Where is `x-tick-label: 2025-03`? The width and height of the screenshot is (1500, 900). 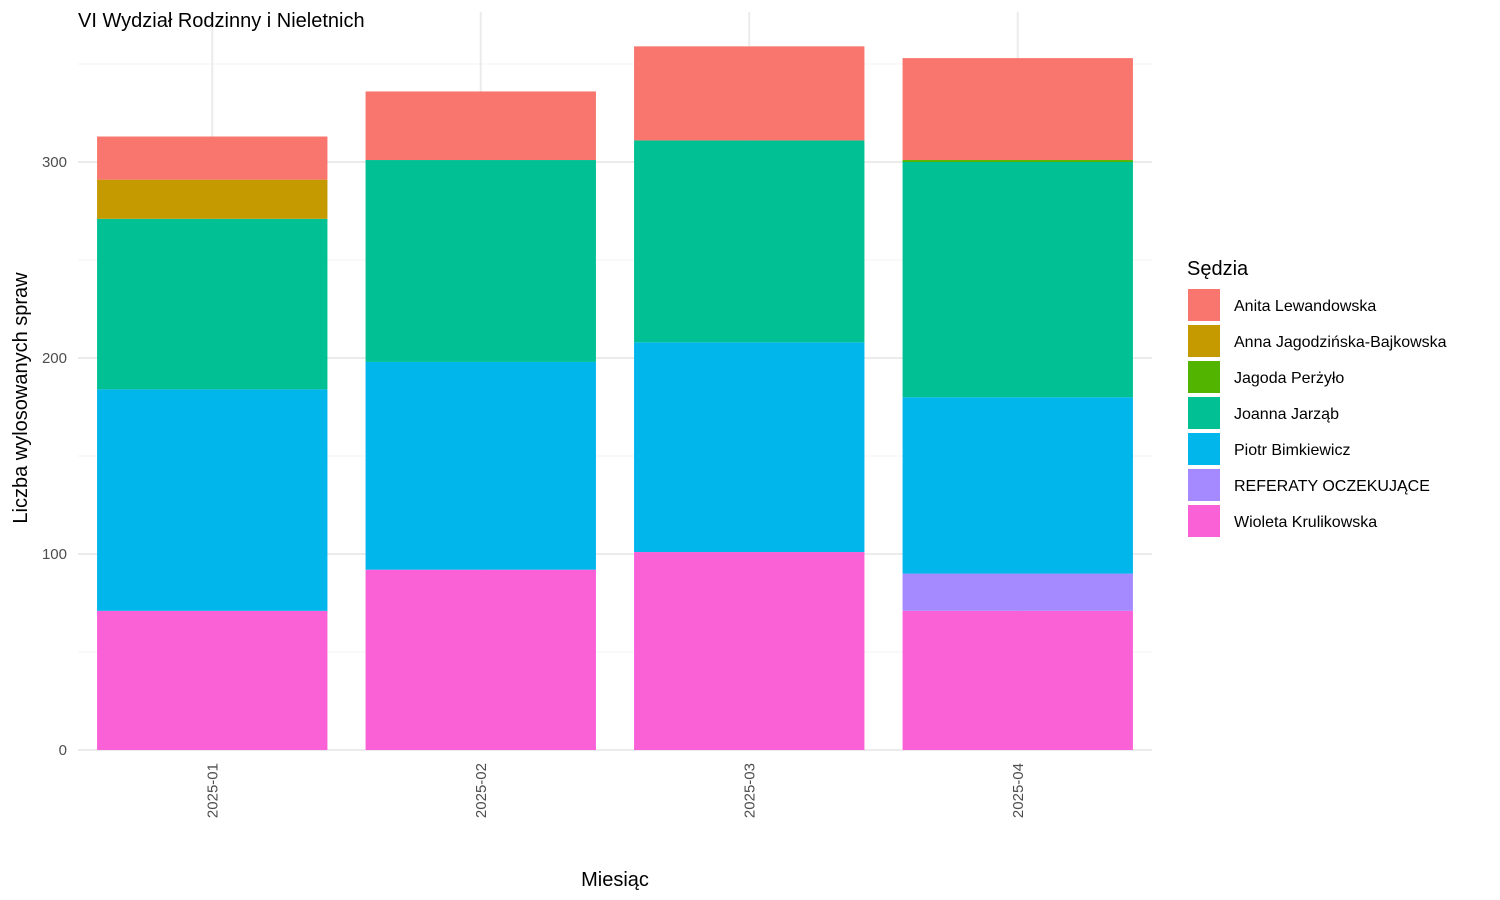
x-tick-label: 2025-03 is located at coordinates (749, 790).